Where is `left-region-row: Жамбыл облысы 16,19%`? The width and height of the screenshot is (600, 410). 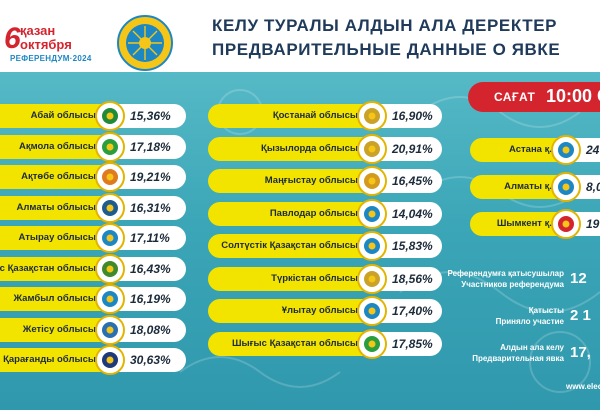
left-region-row: Жамбыл облысы 16,19% is located at coordinates (93, 299).